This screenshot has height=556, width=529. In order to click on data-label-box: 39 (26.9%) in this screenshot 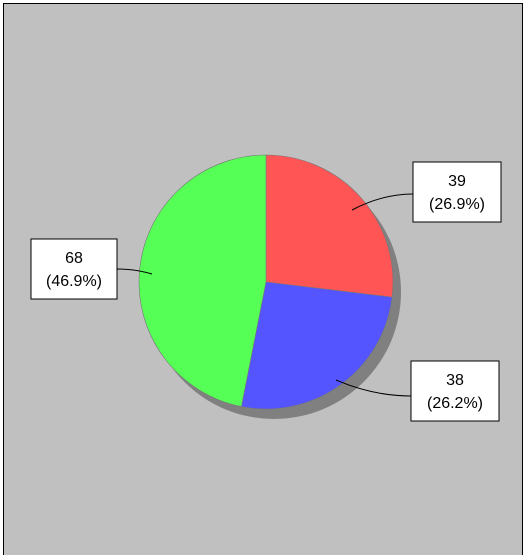, I will do `click(457, 192)`.